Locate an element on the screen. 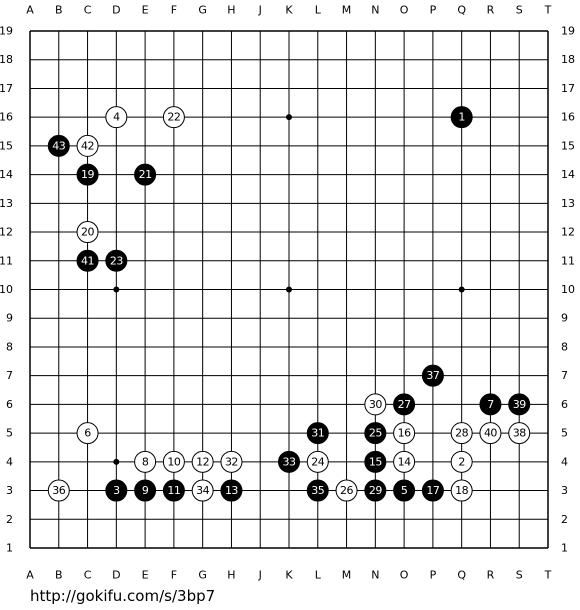 The width and height of the screenshot is (580, 610). row-label: 9 is located at coordinates (564, 318).